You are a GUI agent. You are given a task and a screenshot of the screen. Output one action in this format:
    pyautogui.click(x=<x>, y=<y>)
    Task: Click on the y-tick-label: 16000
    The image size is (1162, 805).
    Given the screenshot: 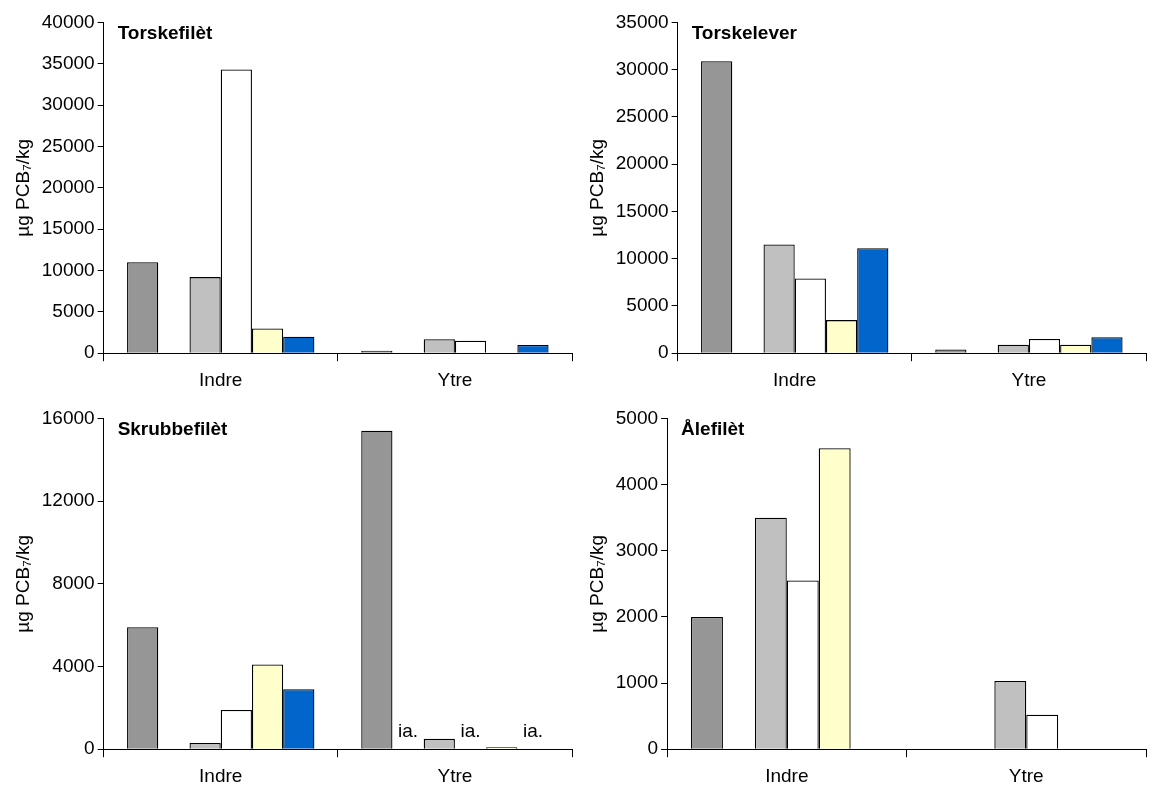 What is the action you would take?
    pyautogui.click(x=68, y=417)
    